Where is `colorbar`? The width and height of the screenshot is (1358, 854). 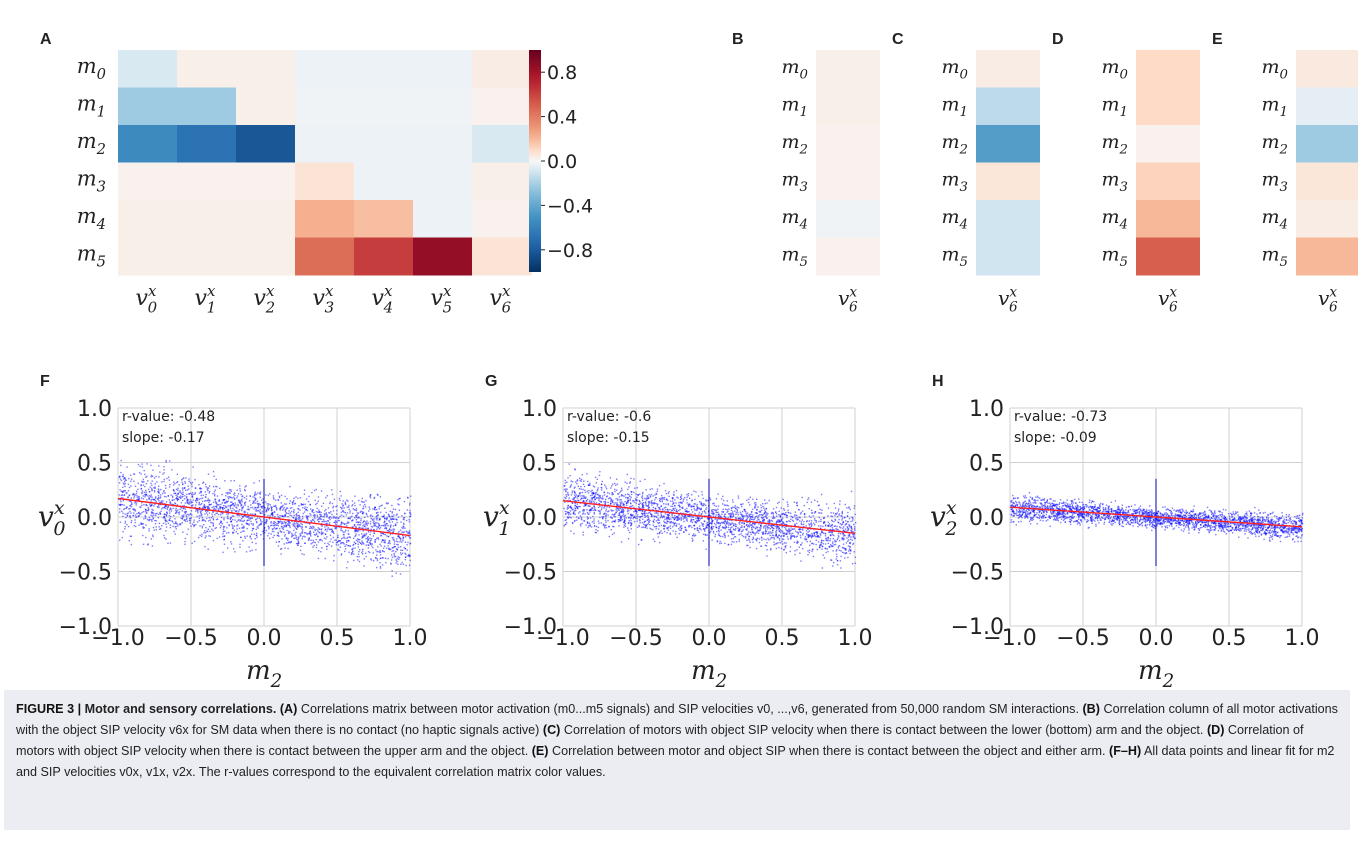 colorbar is located at coordinates (535, 161).